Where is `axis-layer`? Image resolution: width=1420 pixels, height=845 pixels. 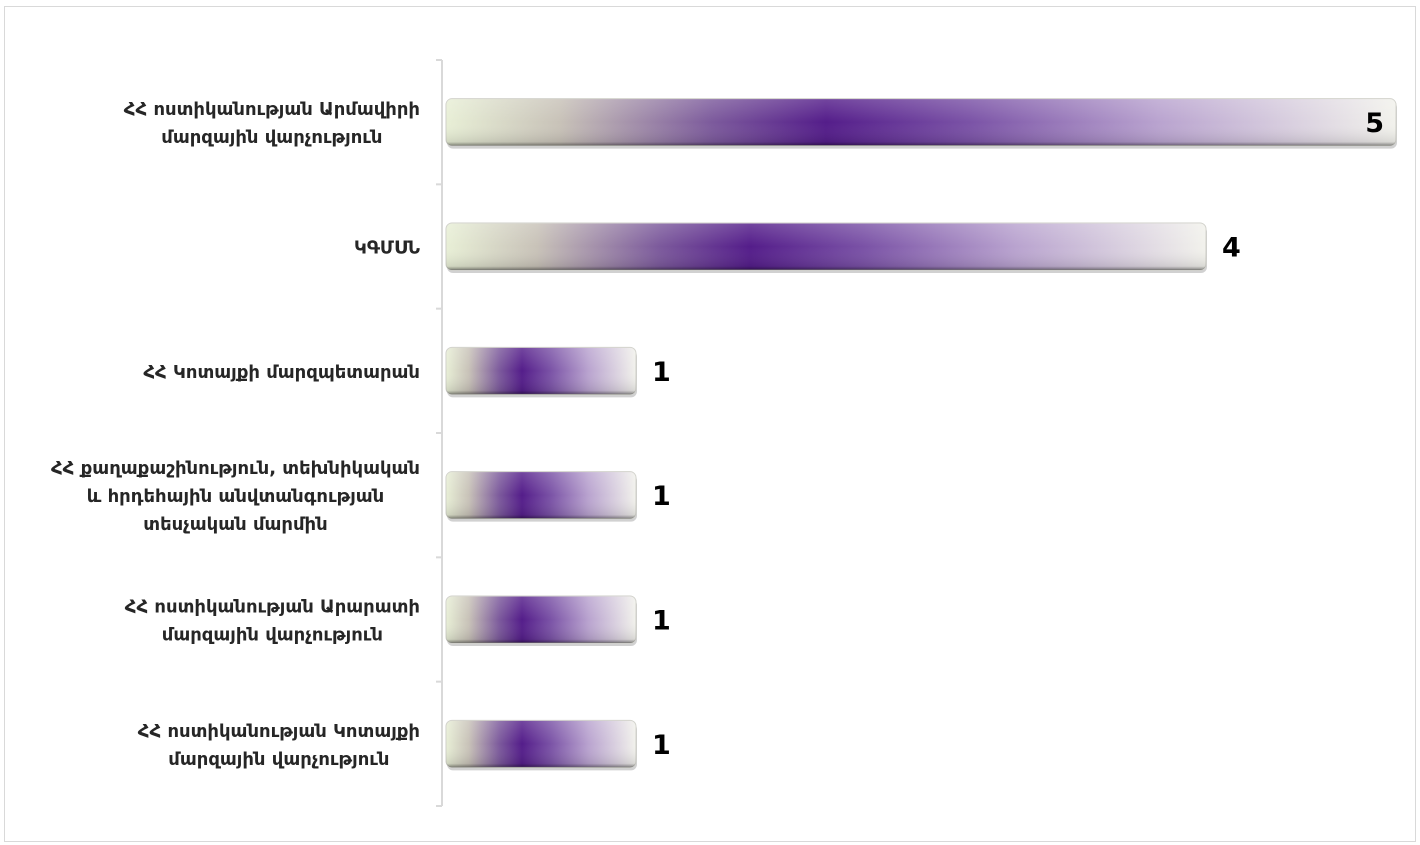 axis-layer is located at coordinates (439, 433).